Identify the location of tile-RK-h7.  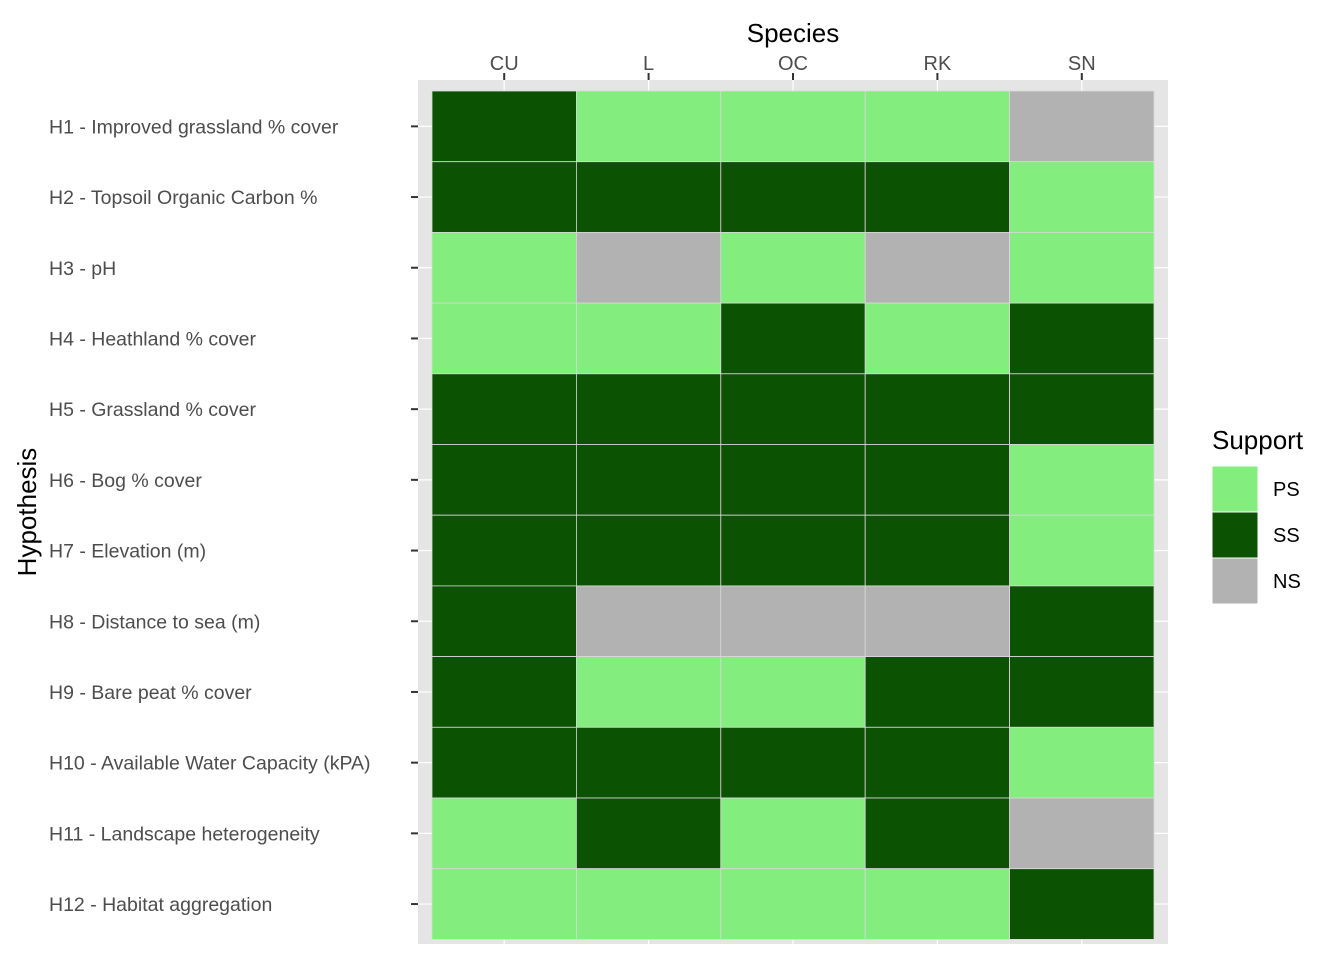
(937, 550).